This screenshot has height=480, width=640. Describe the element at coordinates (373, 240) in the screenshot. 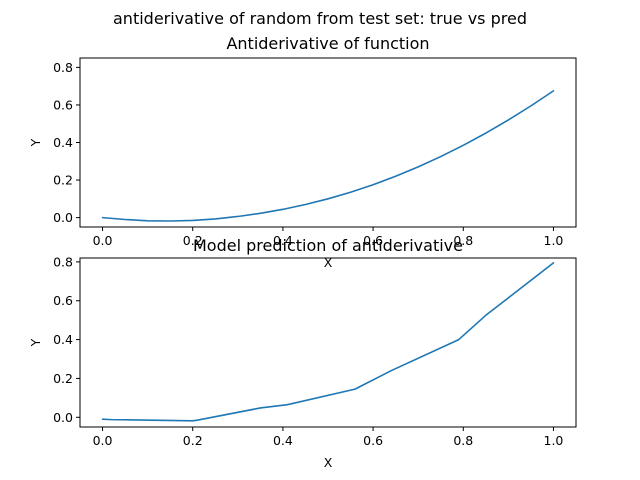

I see `subplot-top-x-tick-label: 0.6` at that location.